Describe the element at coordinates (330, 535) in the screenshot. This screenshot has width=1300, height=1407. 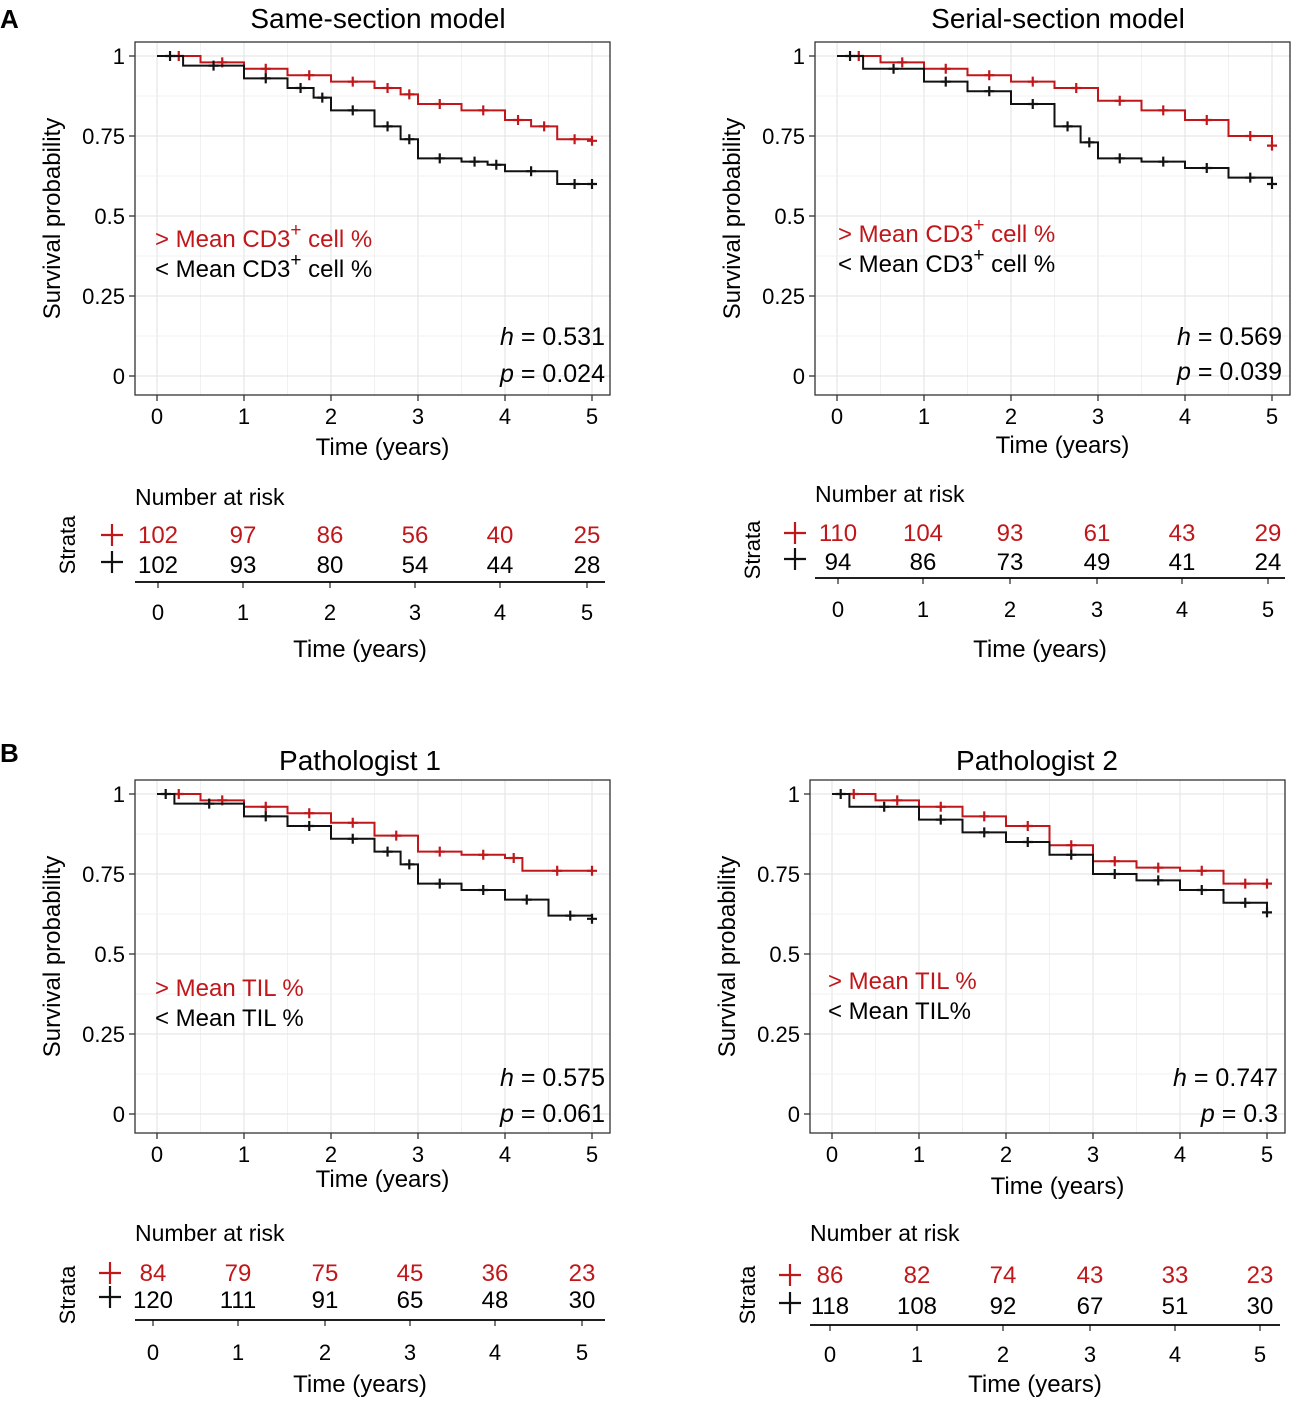
I see `risk-count-high: 86` at that location.